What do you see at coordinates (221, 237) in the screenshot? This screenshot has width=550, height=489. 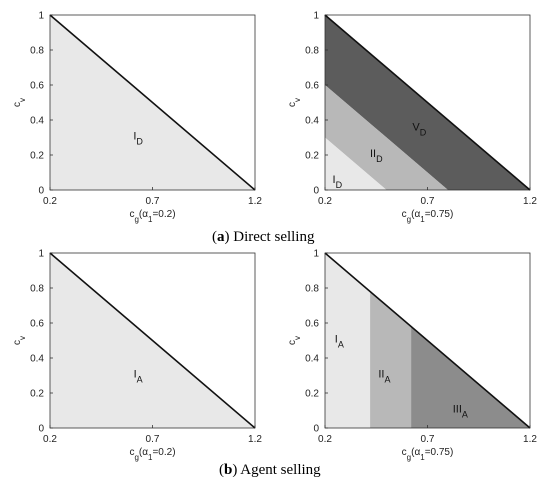 I see `caption-a-letter: a` at bounding box center [221, 237].